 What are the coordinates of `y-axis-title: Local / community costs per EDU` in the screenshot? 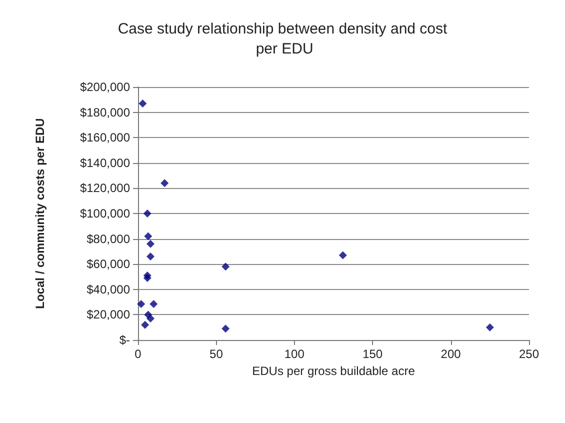 It's located at (40, 213).